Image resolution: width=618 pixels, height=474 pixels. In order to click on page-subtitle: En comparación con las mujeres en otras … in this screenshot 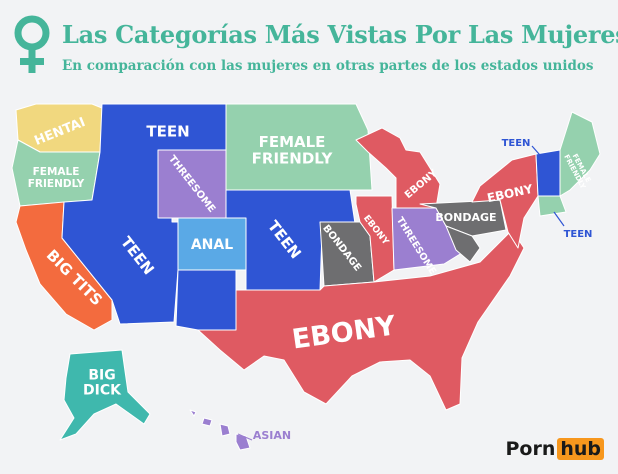, I will do `click(328, 66)`.